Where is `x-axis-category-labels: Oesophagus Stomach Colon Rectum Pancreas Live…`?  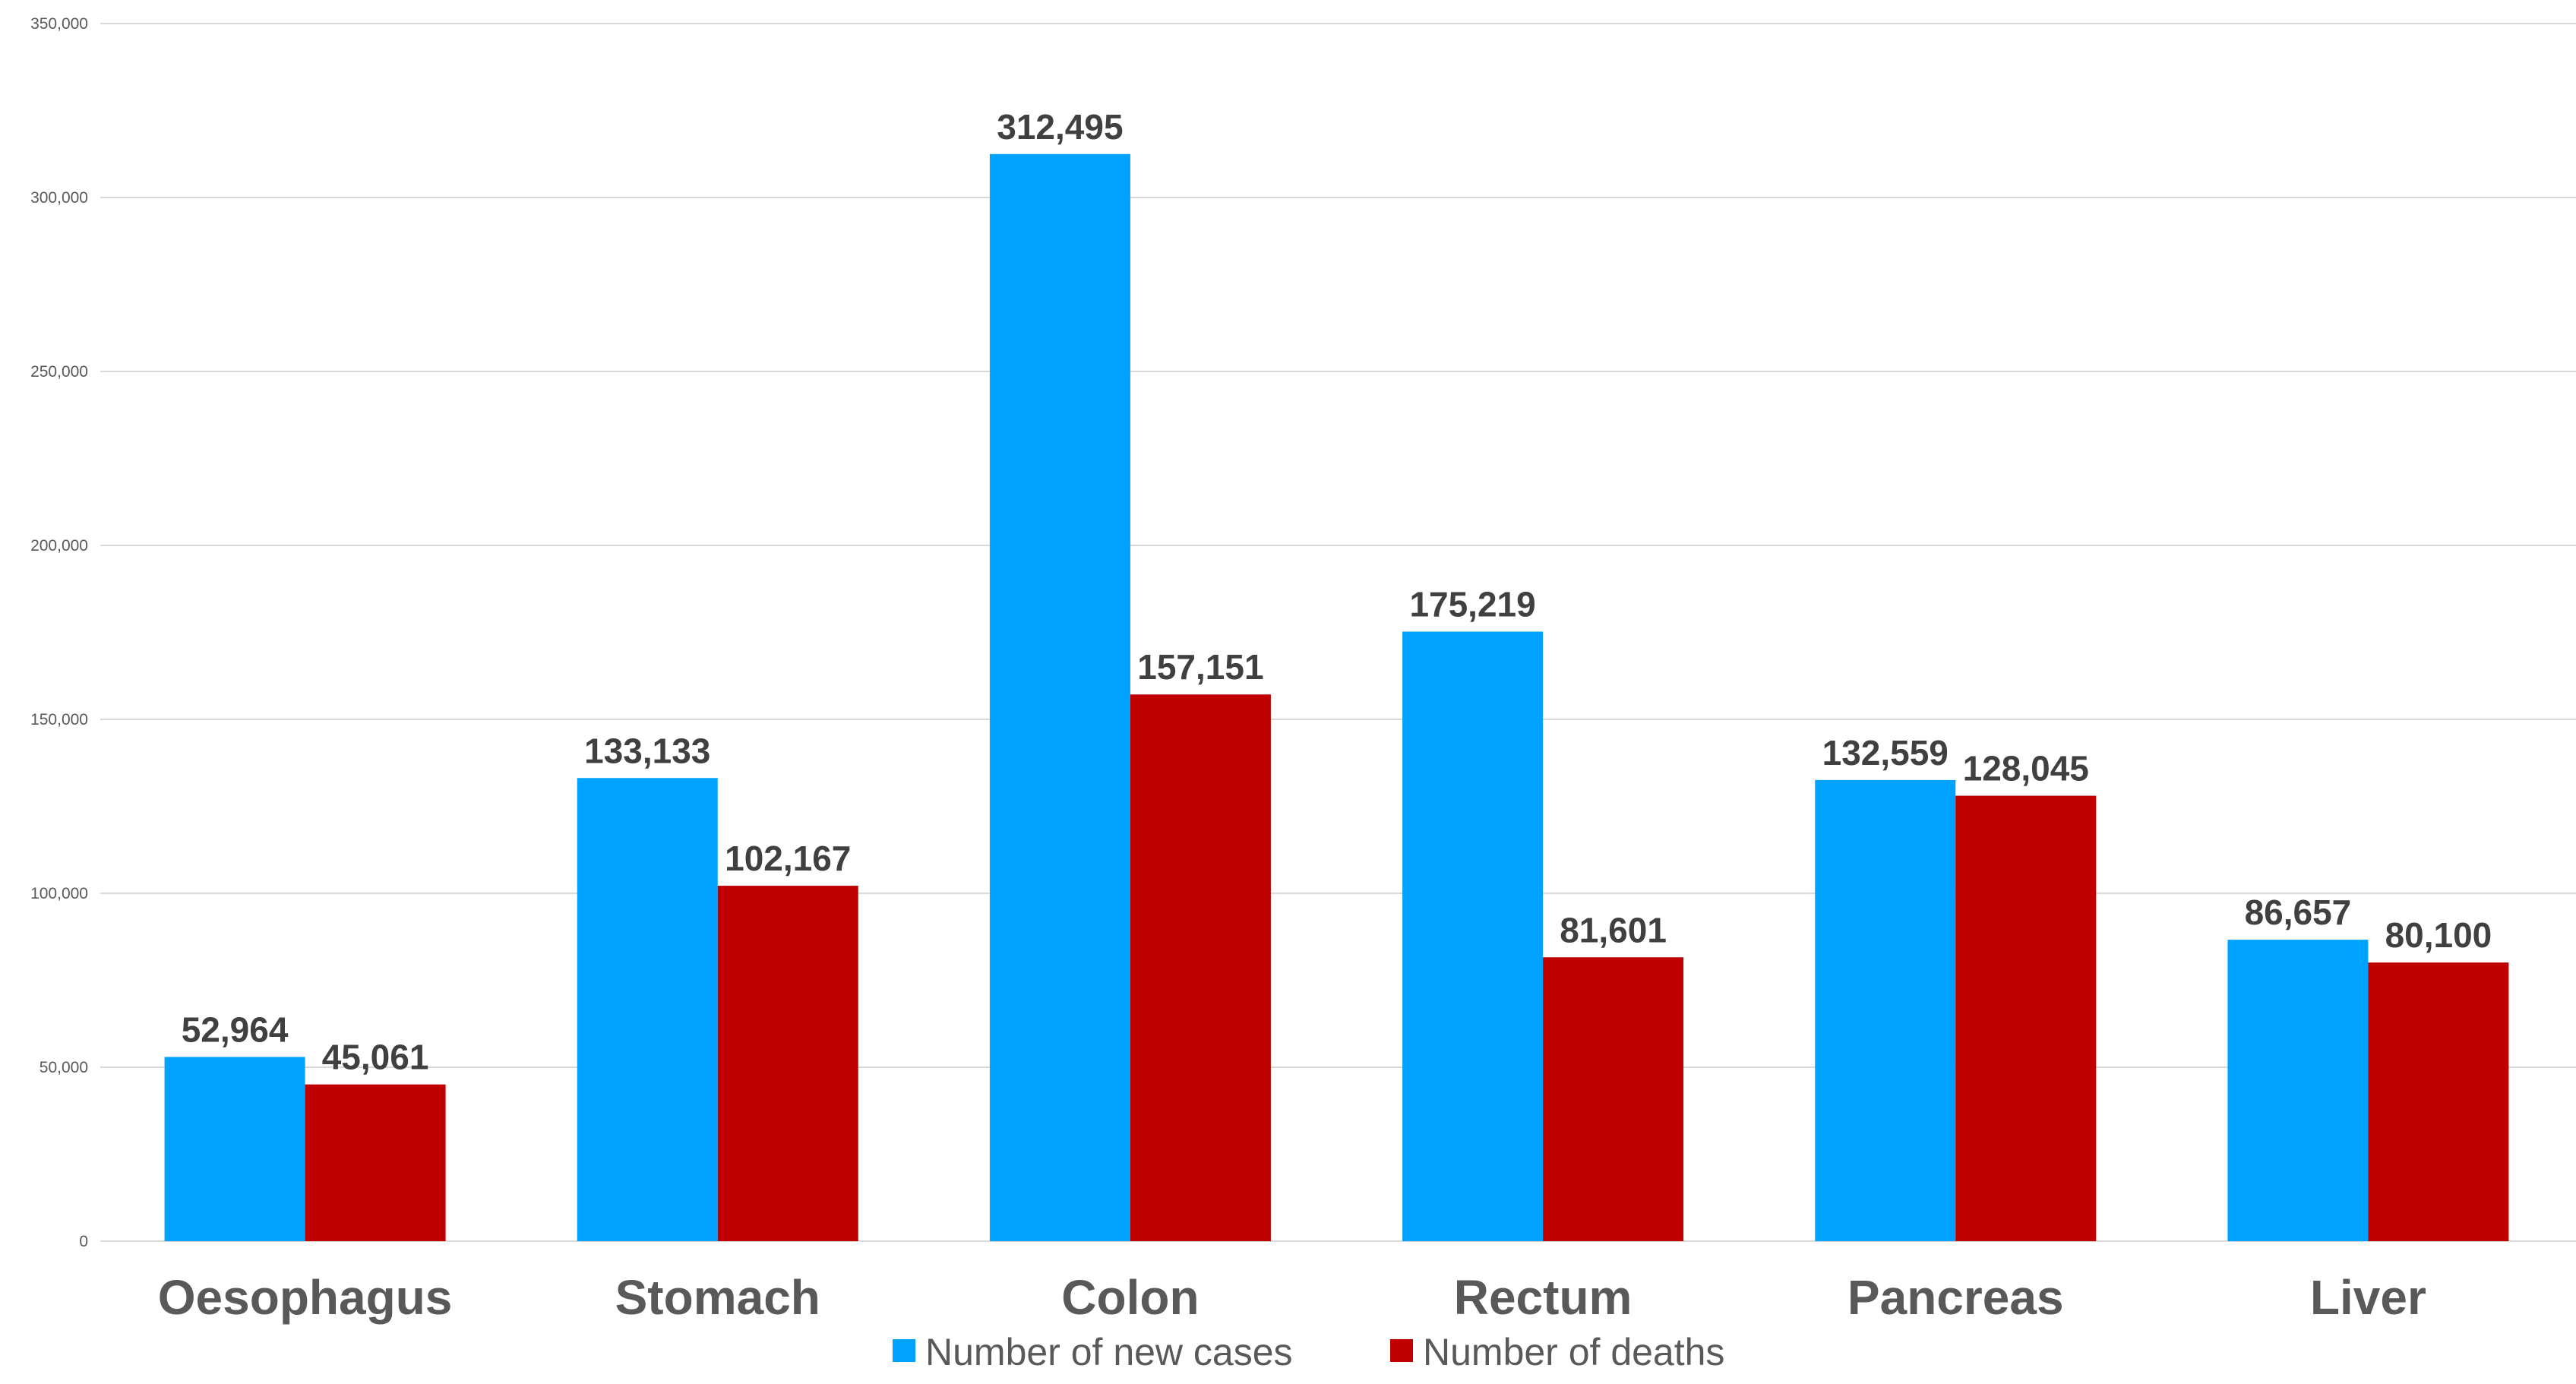
x-axis-category-labels: Oesophagus Stomach Colon Rectum Pancreas Live… is located at coordinates (1292, 1297).